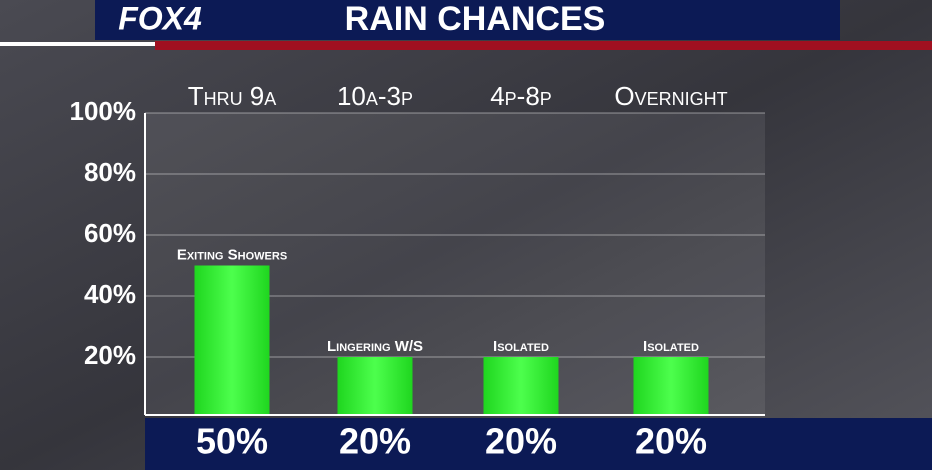  What do you see at coordinates (160, 18) in the screenshot?
I see `logo: FOX4` at bounding box center [160, 18].